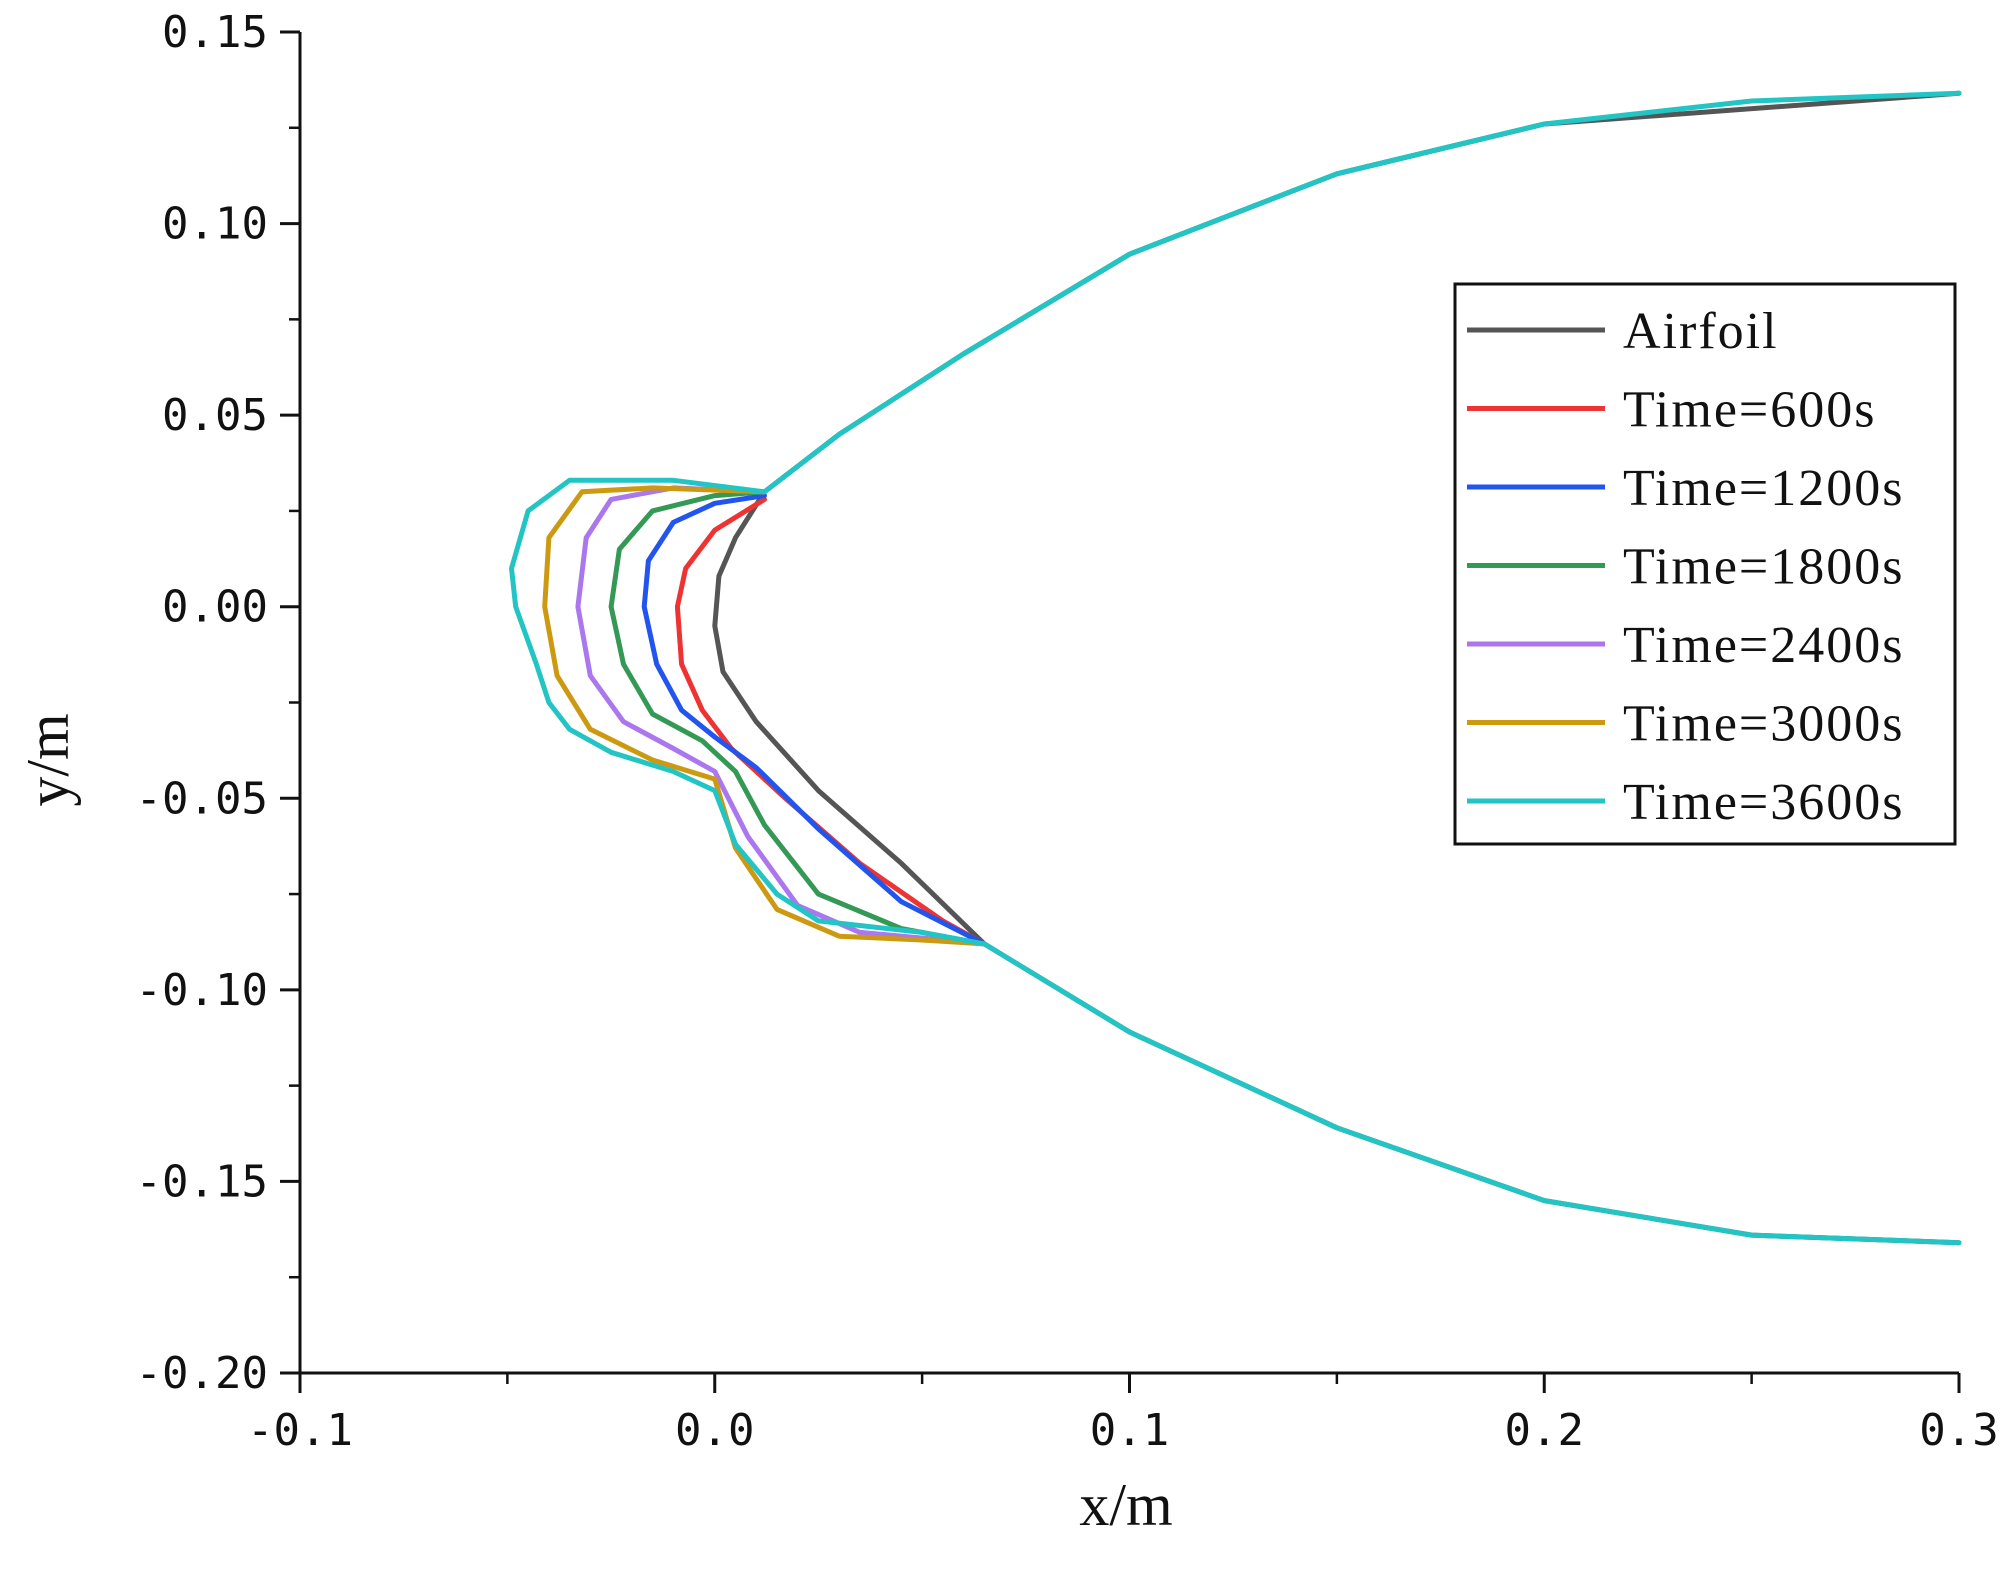  What do you see at coordinates (1125, 1505) in the screenshot?
I see `x-axis-title: x/m` at bounding box center [1125, 1505].